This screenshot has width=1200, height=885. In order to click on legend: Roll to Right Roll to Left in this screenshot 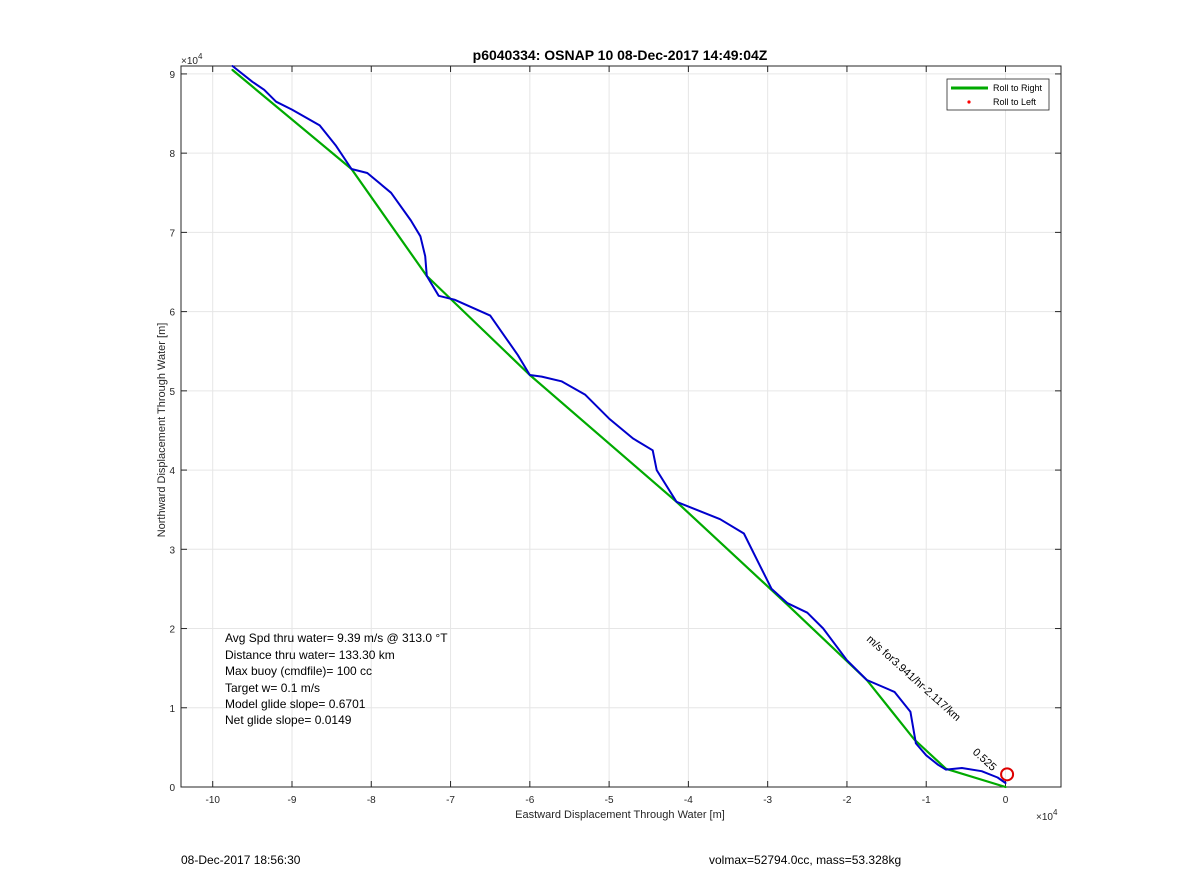, I will do `click(998, 94)`.